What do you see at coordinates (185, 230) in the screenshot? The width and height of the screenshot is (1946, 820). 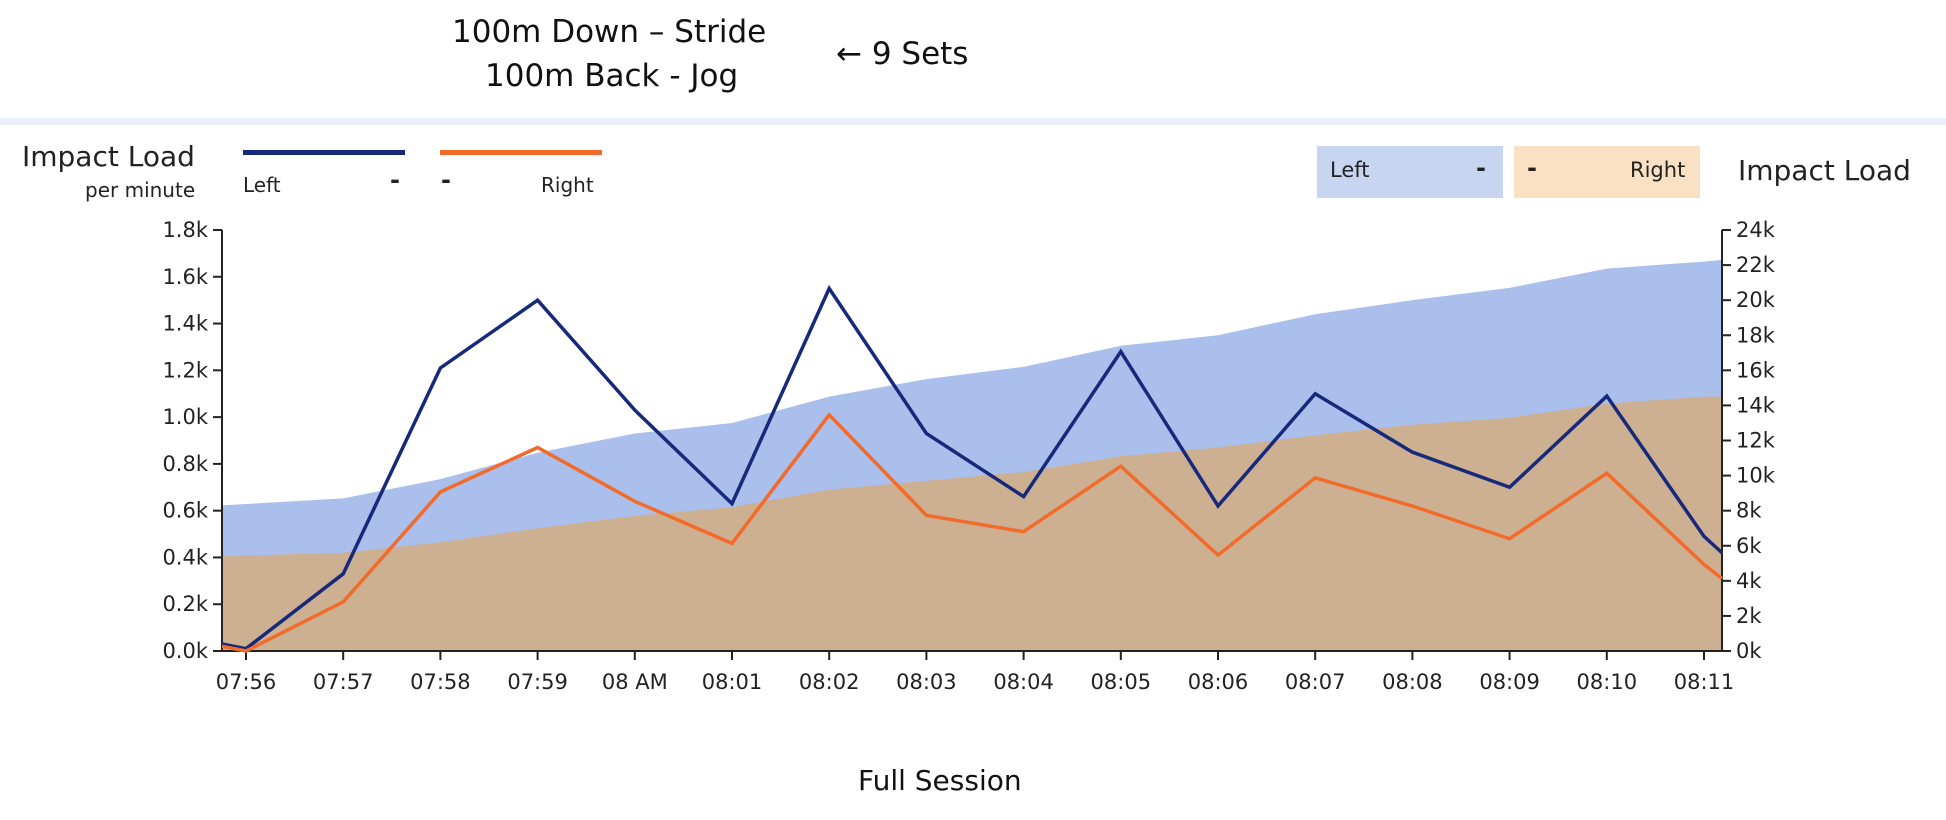 I see `left-tick-label: 1.8k` at bounding box center [185, 230].